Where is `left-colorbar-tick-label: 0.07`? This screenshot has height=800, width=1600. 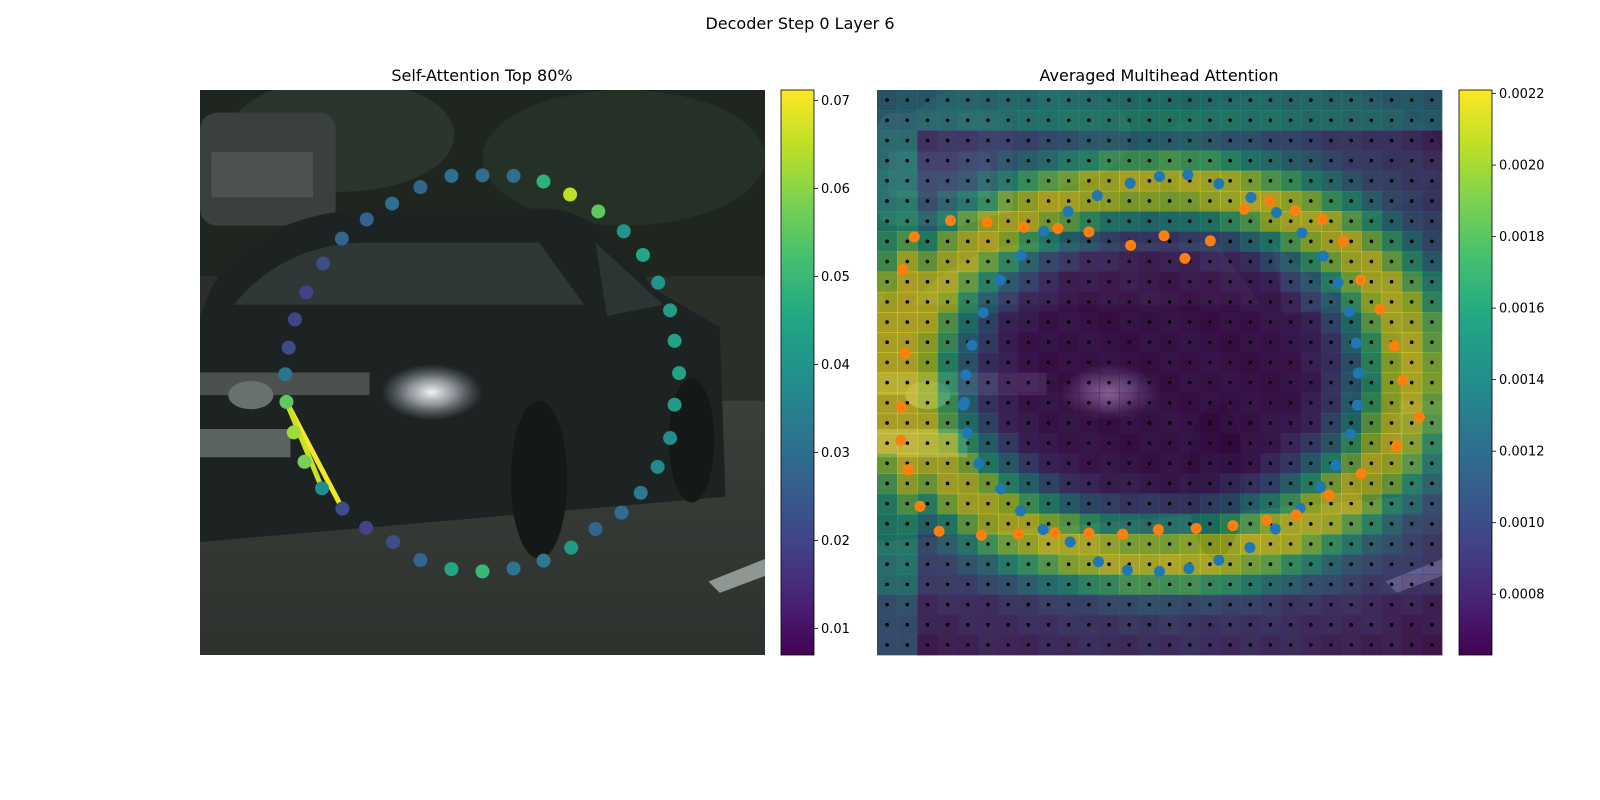
left-colorbar-tick-label: 0.07 is located at coordinates (835, 101).